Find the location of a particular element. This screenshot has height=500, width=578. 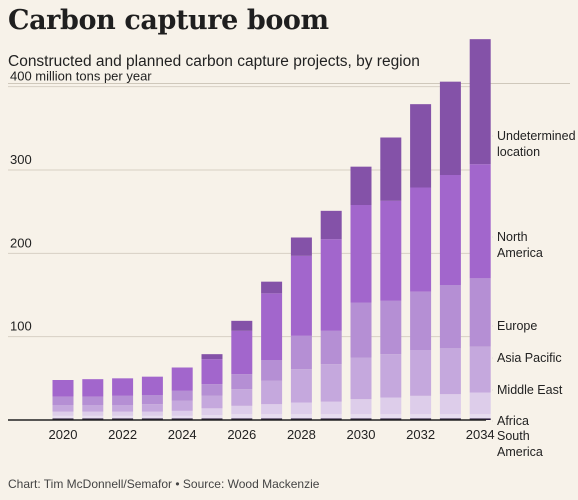

bar-segment-2021-asia-pacific is located at coordinates (93, 408).